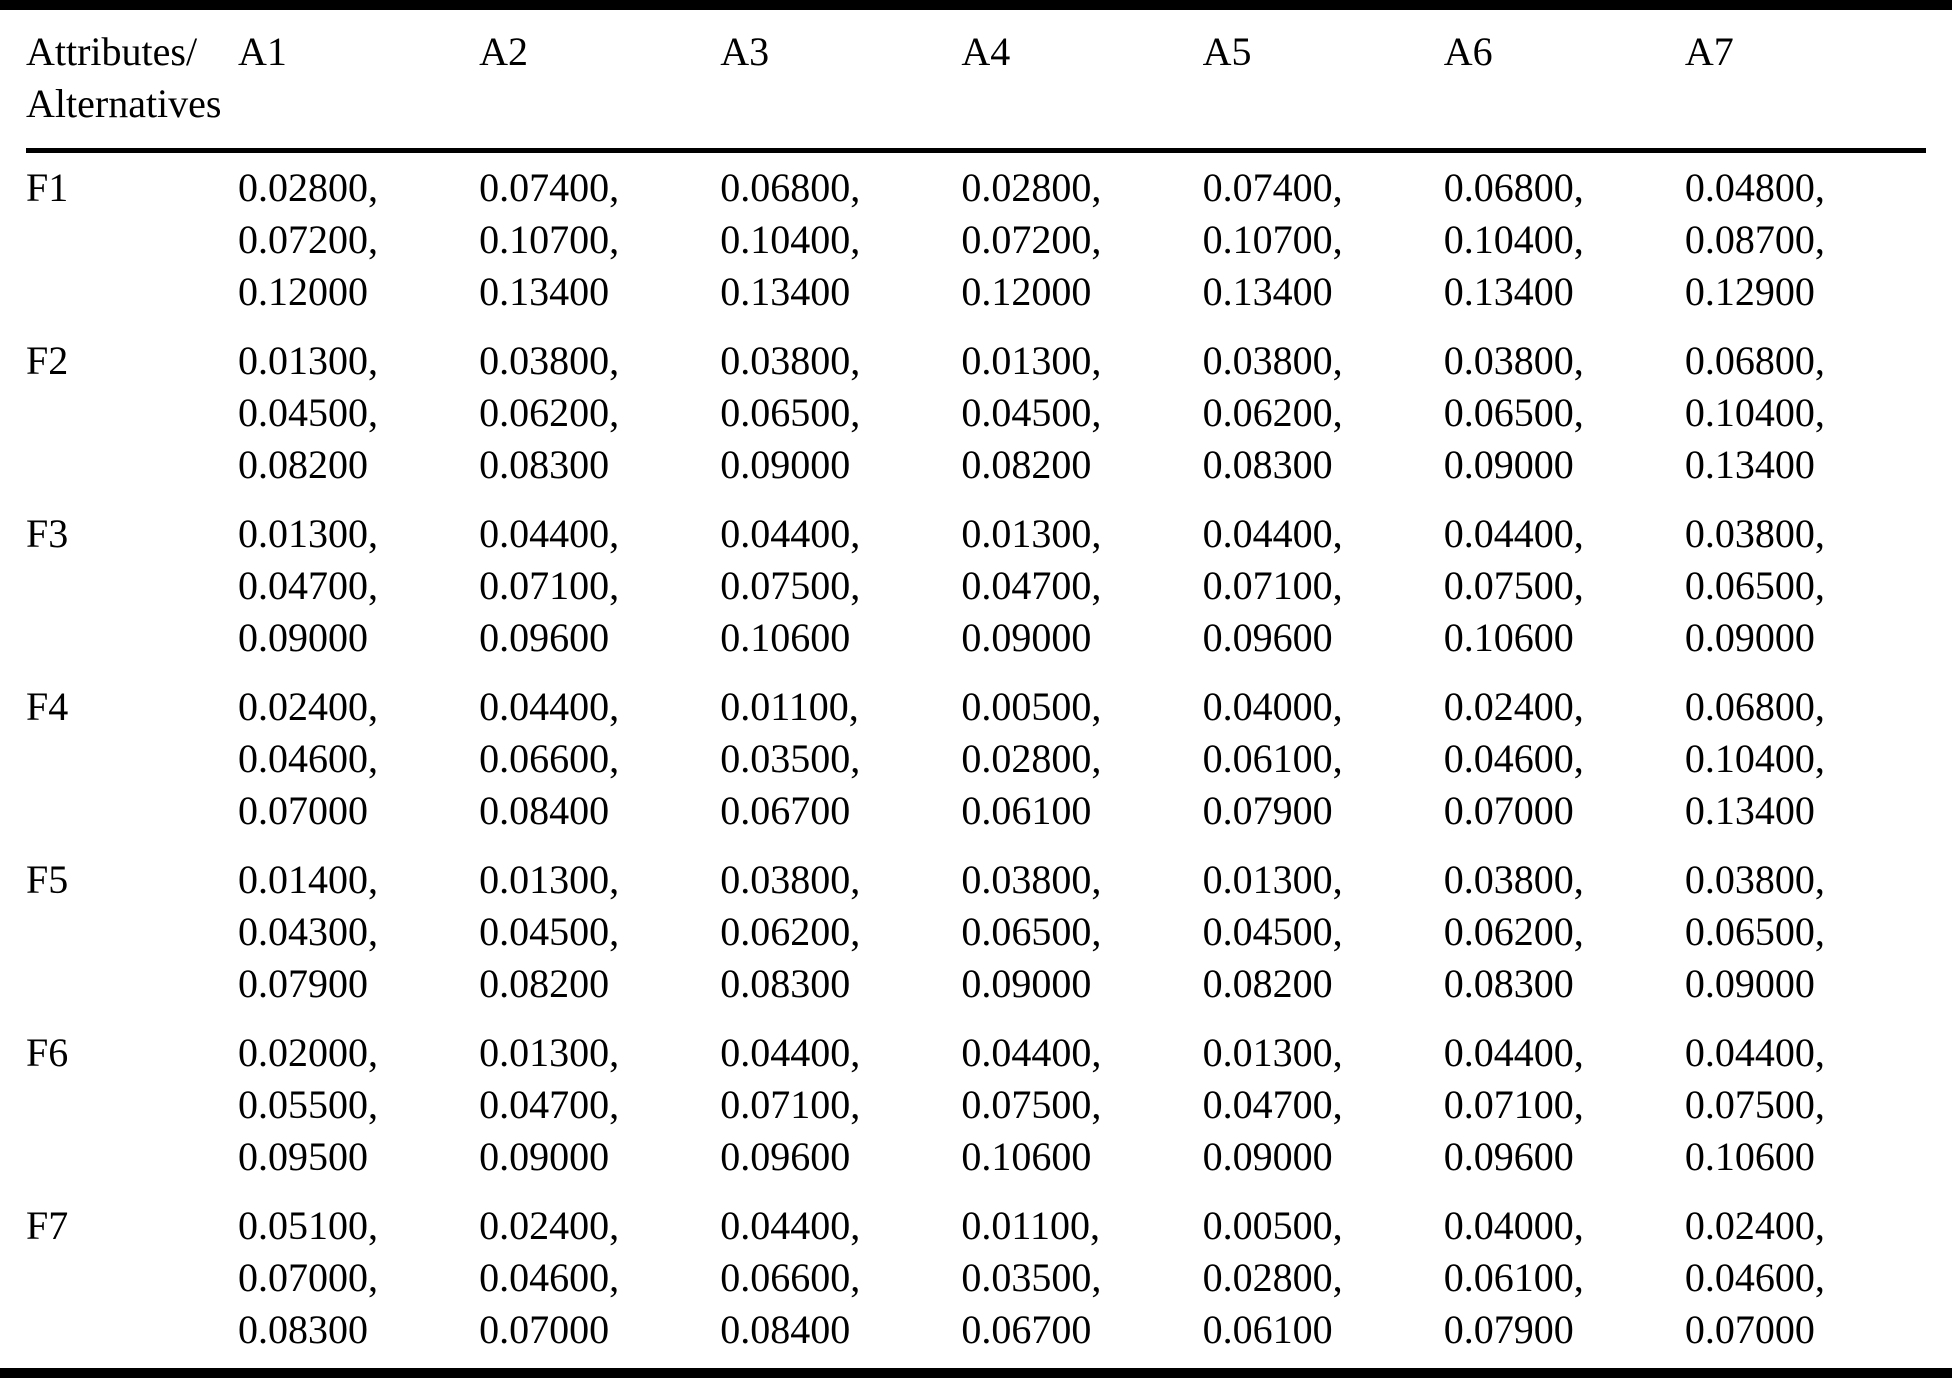 This screenshot has height=1378, width=1952. Describe the element at coordinates (47, 706) in the screenshot. I see `row-label: F4` at that location.